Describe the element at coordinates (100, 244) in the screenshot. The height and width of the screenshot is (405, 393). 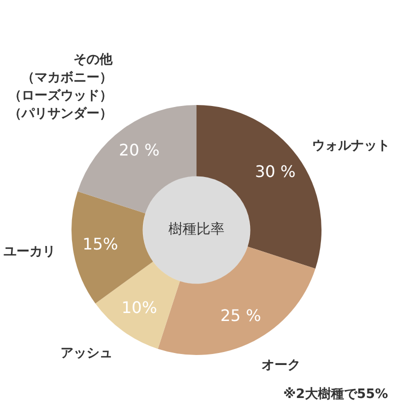
I see `data-label: 15%` at that location.